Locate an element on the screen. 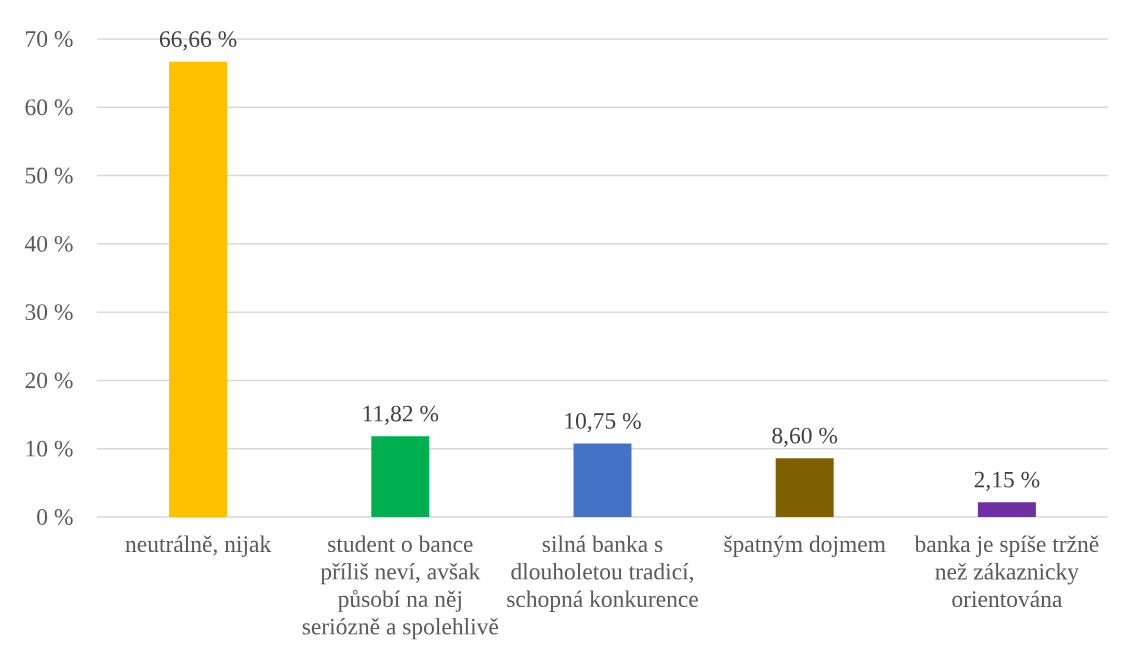 The width and height of the screenshot is (1124, 653). data-label: 2,15 % is located at coordinates (1007, 481).